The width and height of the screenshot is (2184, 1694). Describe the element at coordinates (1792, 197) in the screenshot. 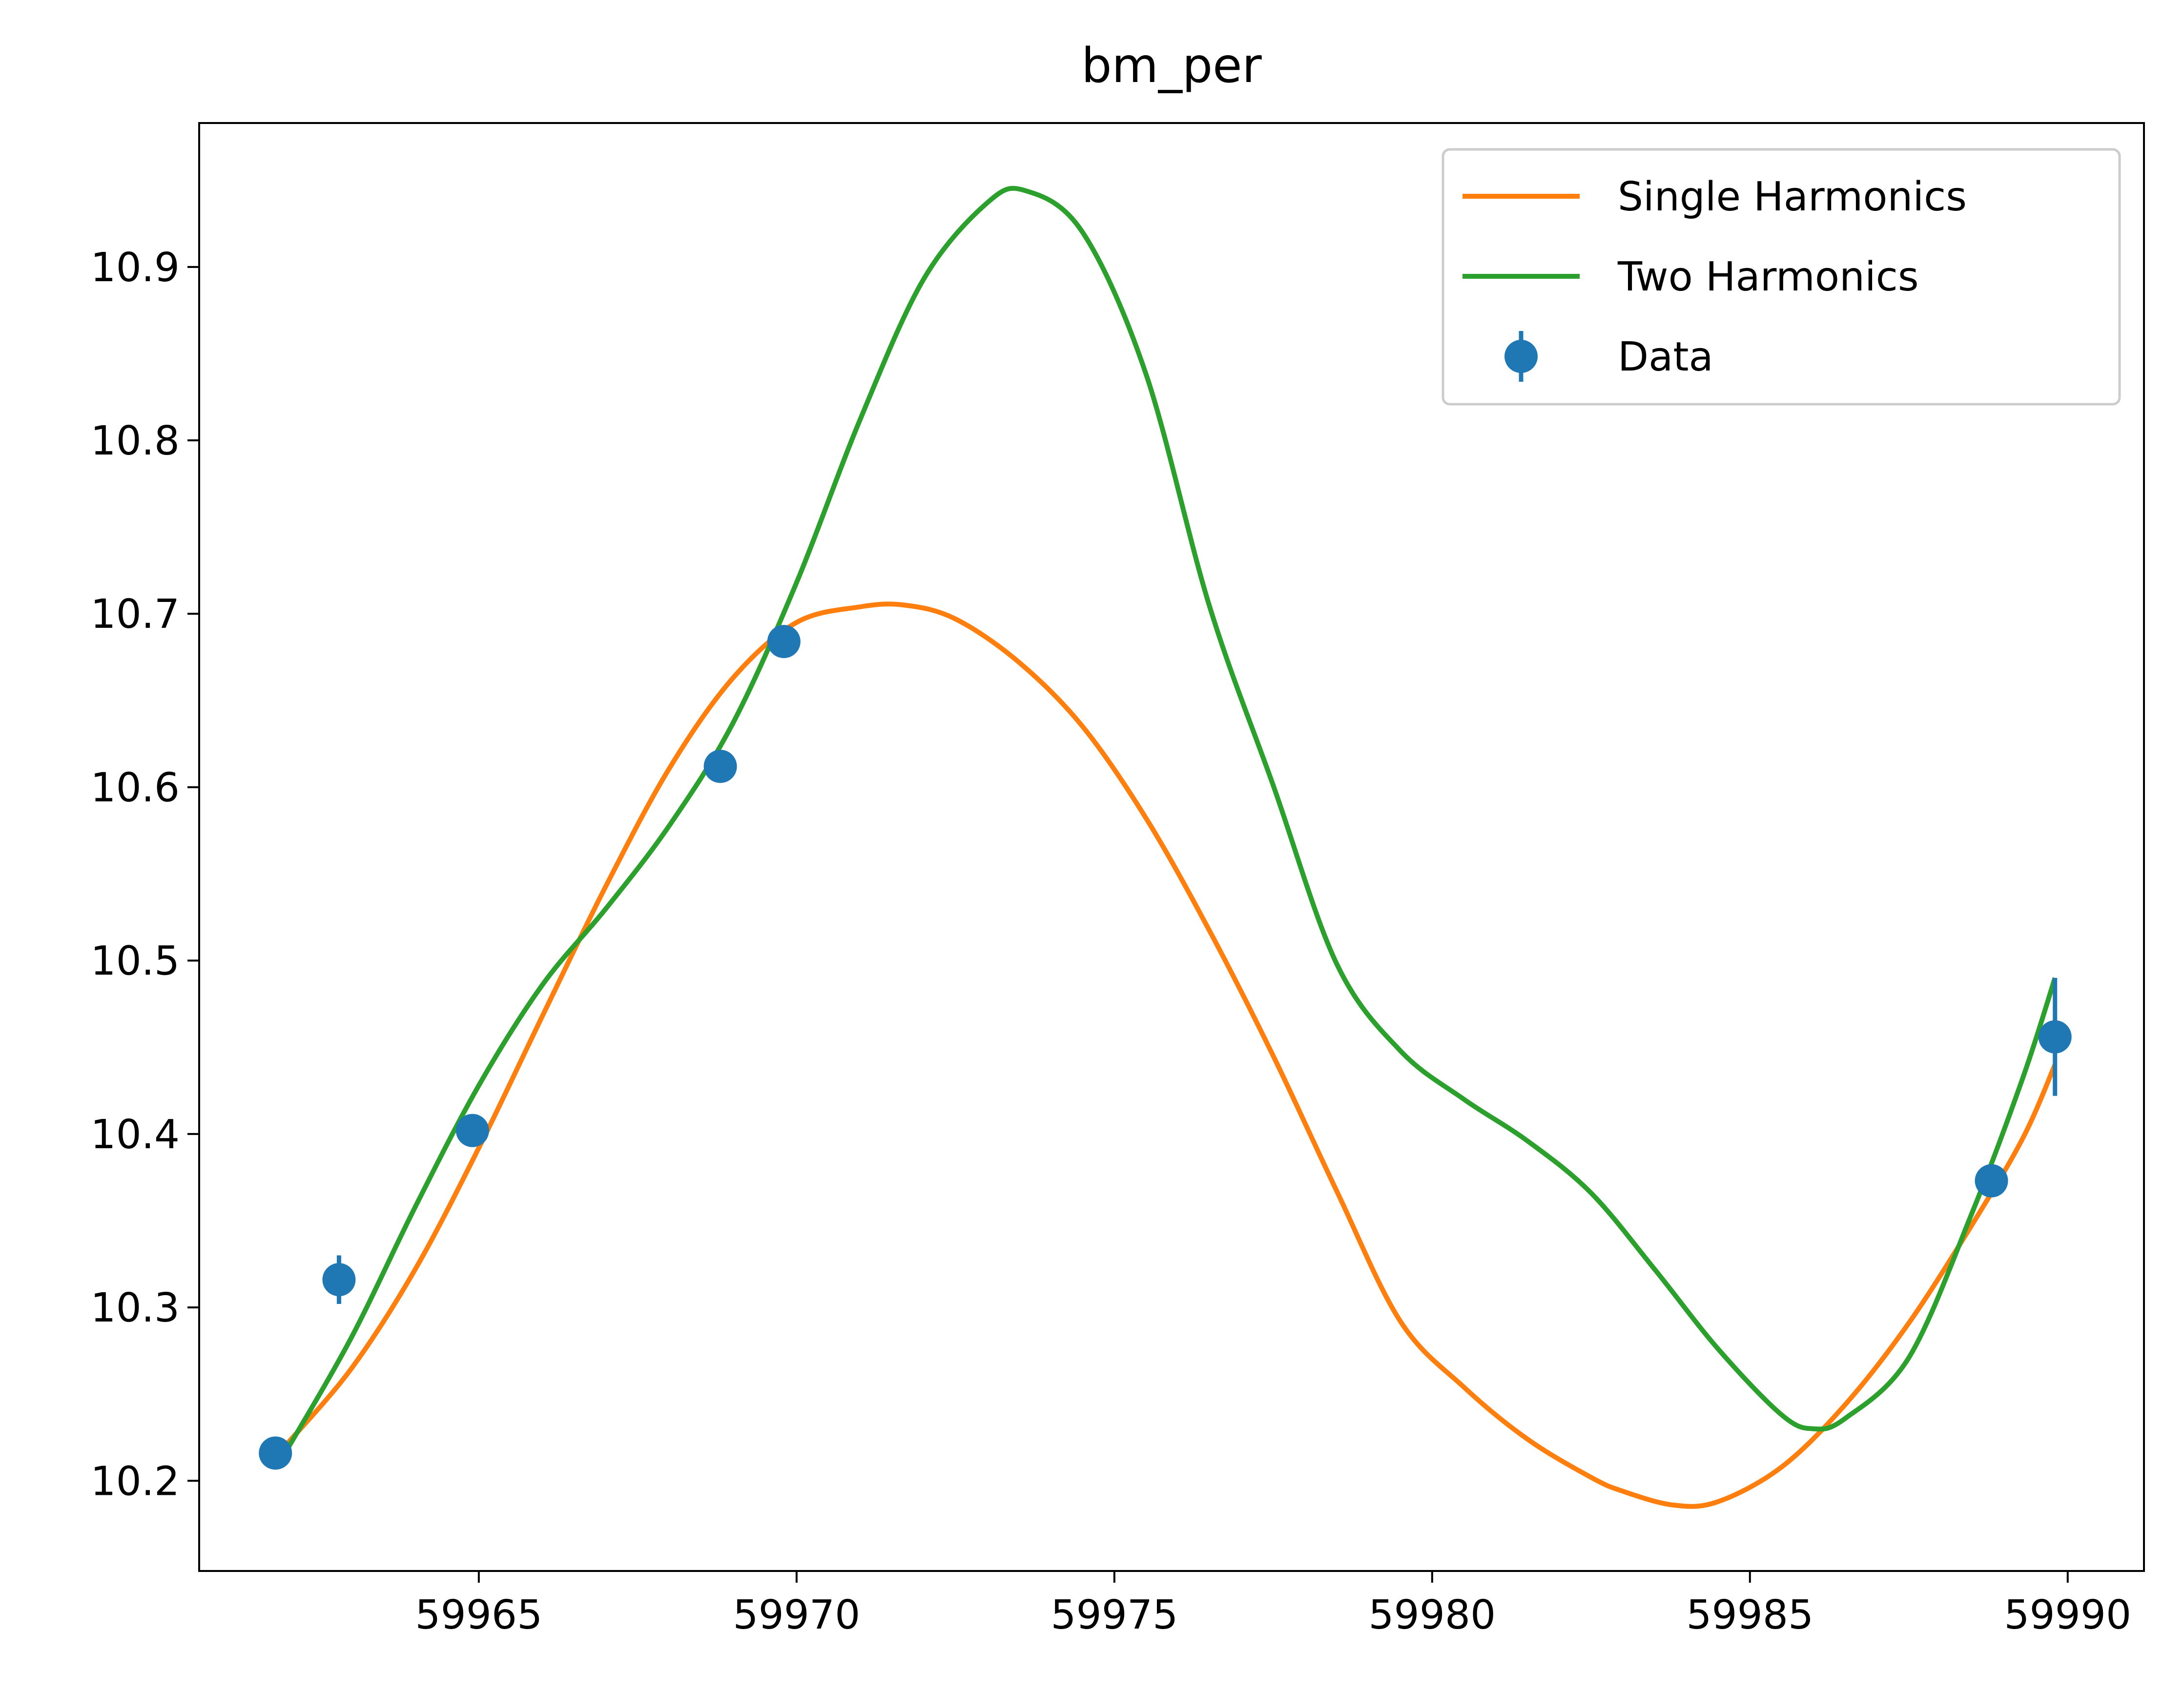

I see `legend-label: Single Harmonics` at that location.